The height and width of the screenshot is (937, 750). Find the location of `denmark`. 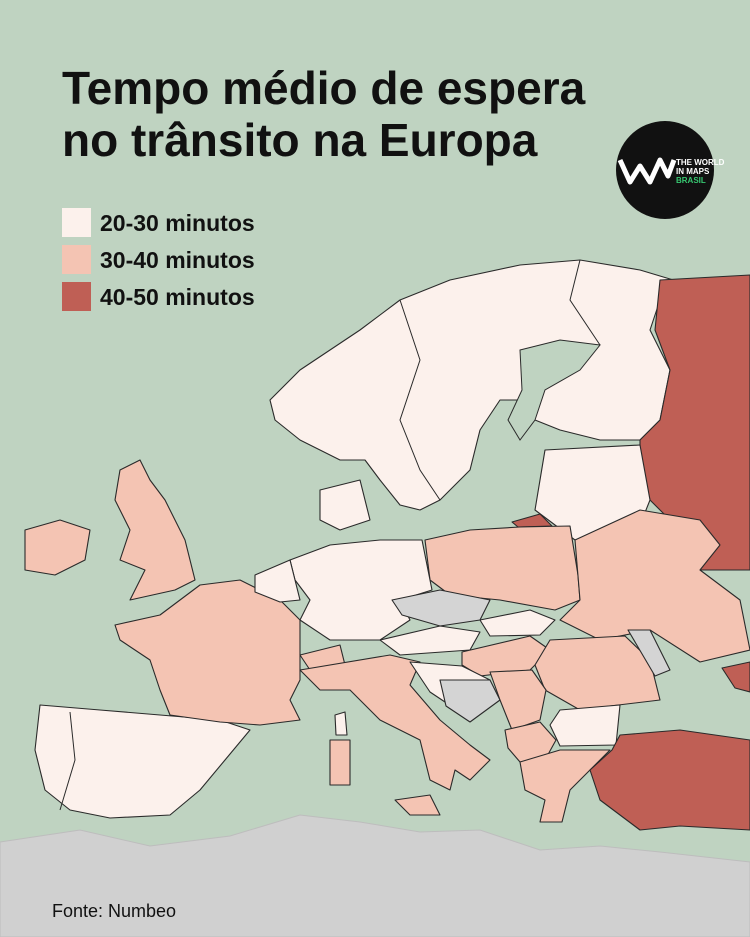

denmark is located at coordinates (345, 505).